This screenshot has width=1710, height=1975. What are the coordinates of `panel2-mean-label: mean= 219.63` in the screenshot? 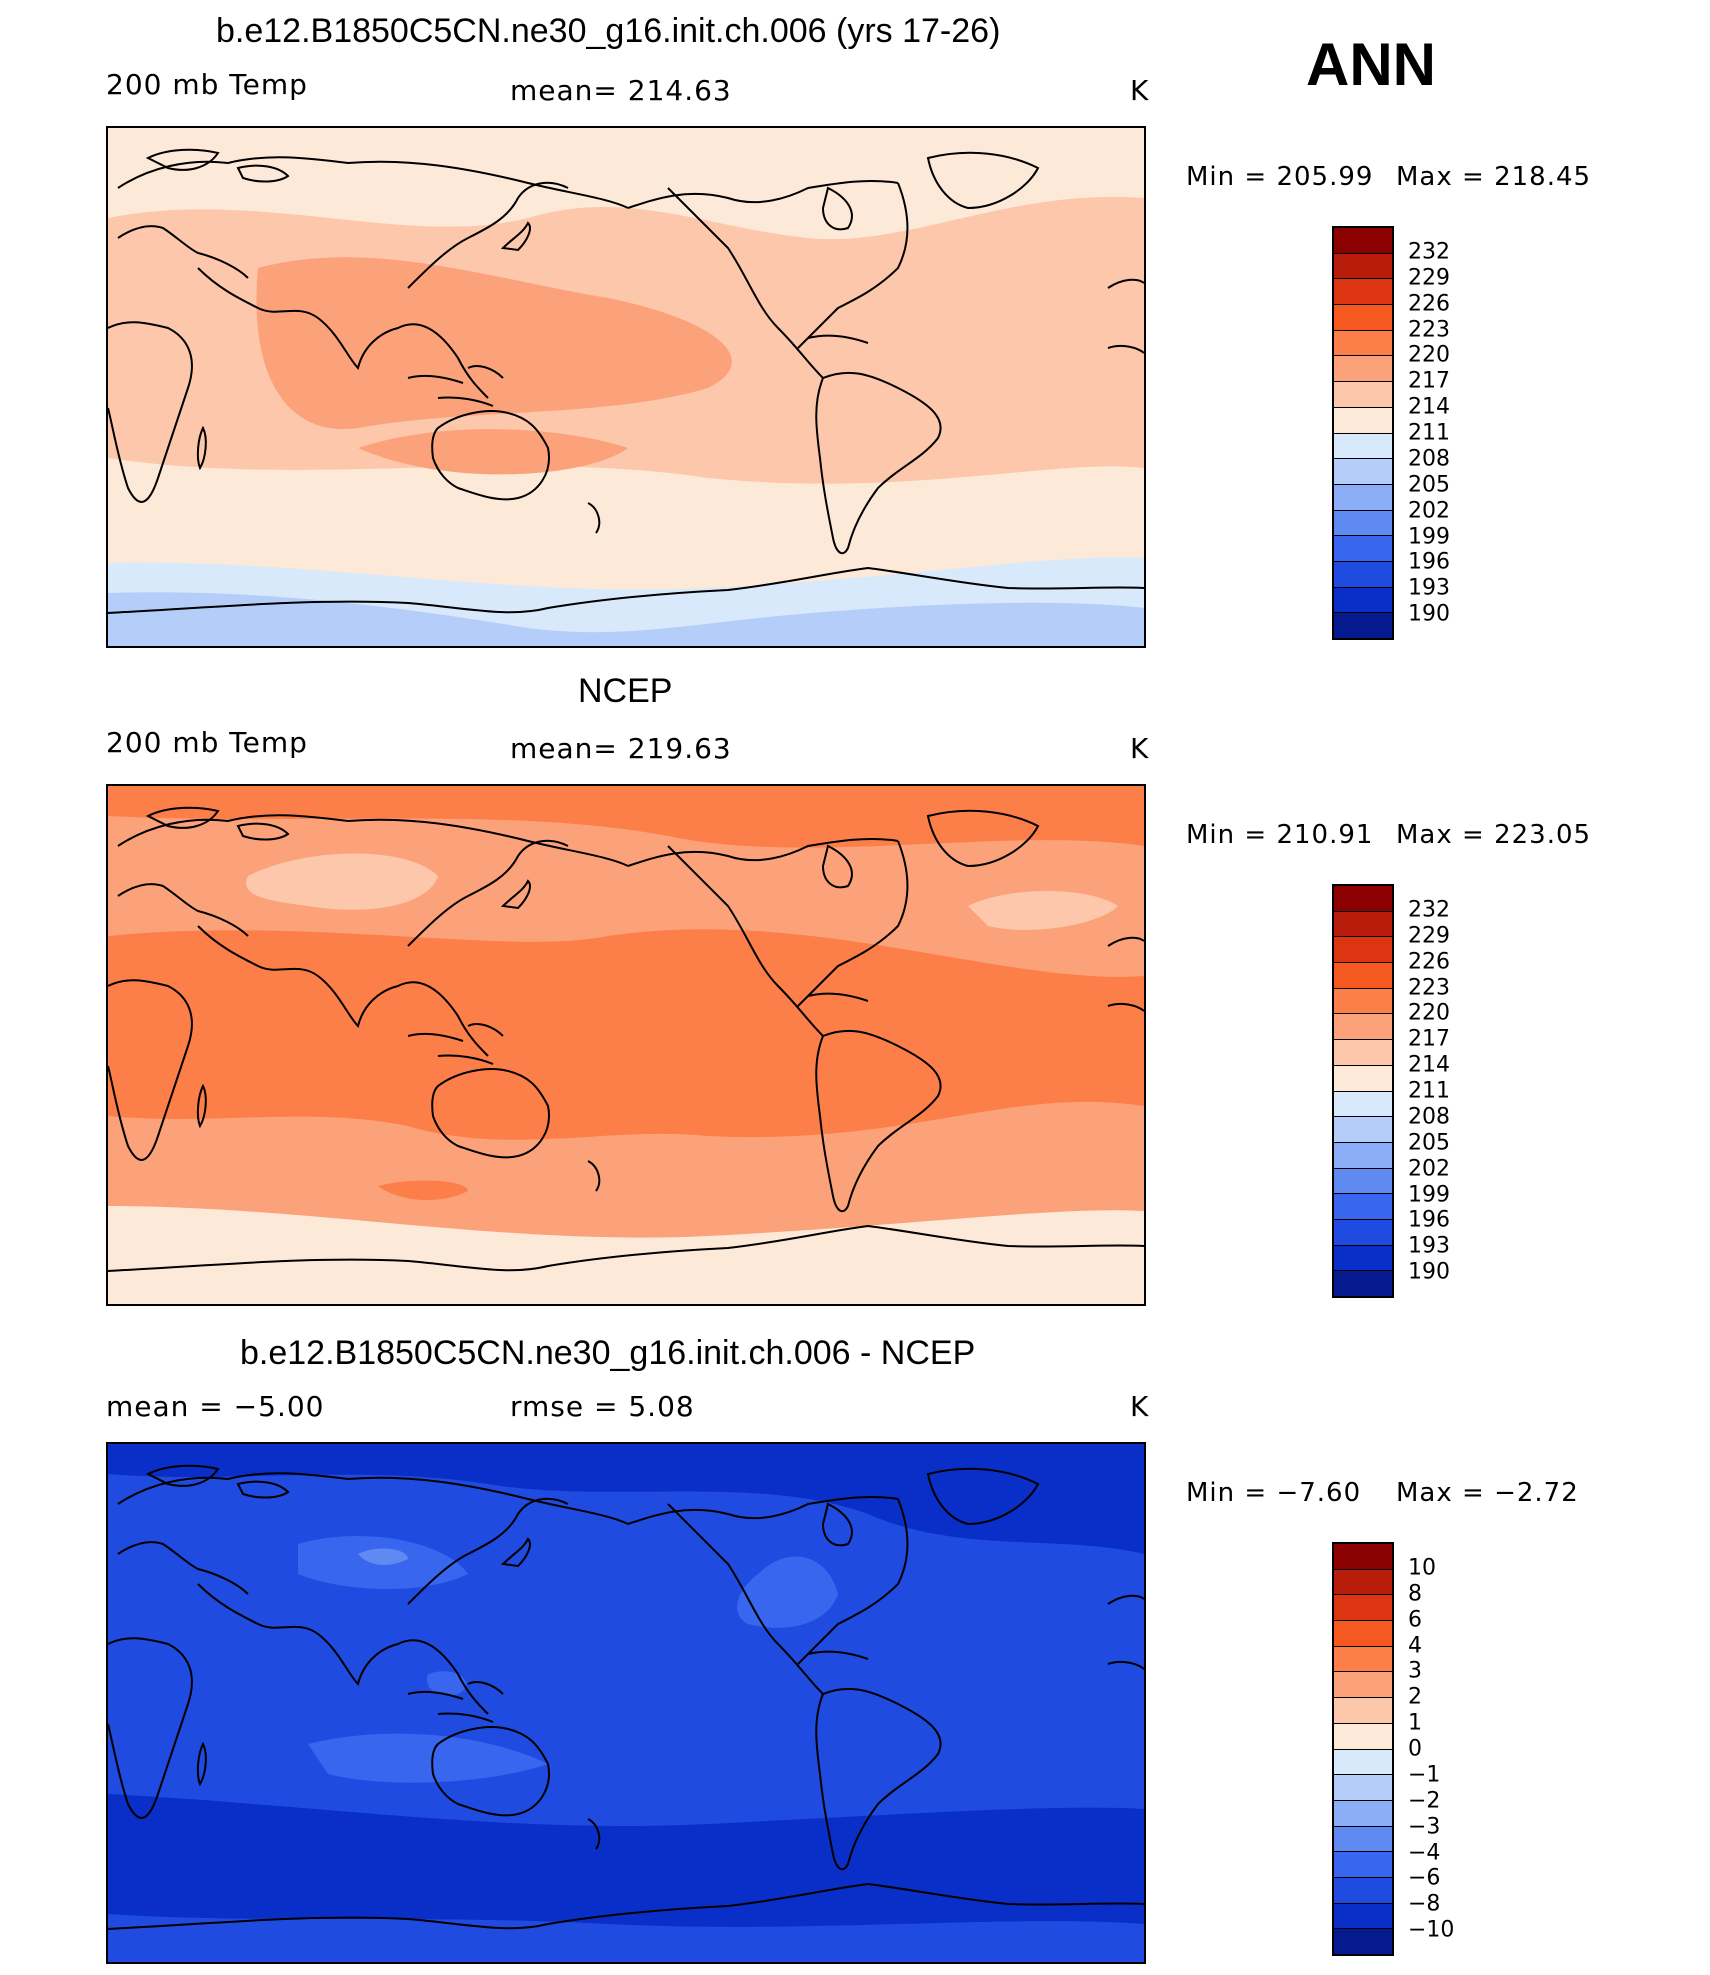 It's located at (621, 748).